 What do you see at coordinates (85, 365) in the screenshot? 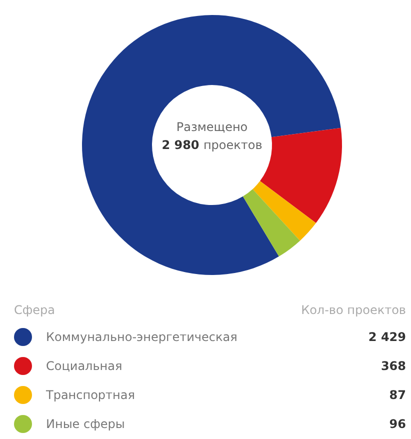
I see `legend-label: Социальная` at bounding box center [85, 365].